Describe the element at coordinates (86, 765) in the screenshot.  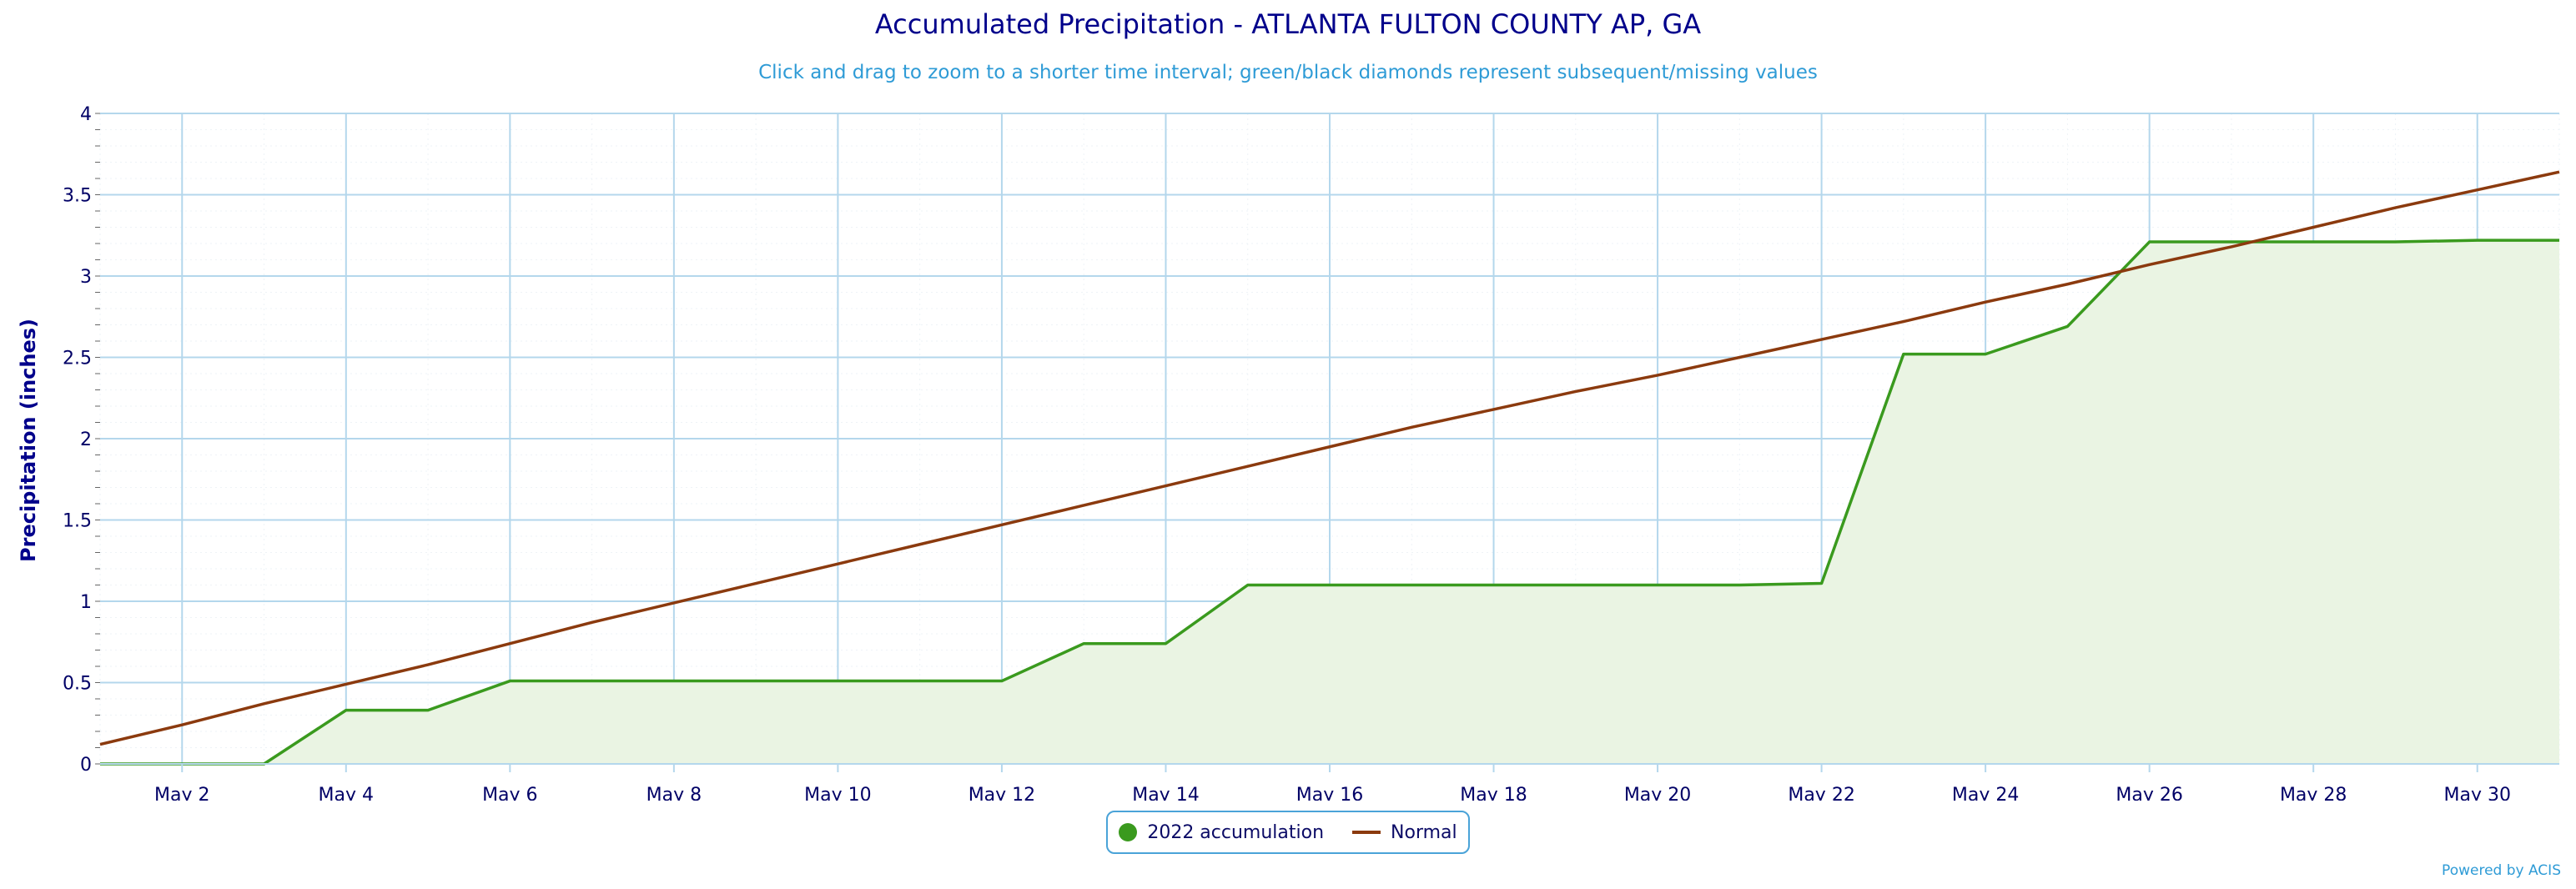
I see `y-tick-label: 0` at that location.